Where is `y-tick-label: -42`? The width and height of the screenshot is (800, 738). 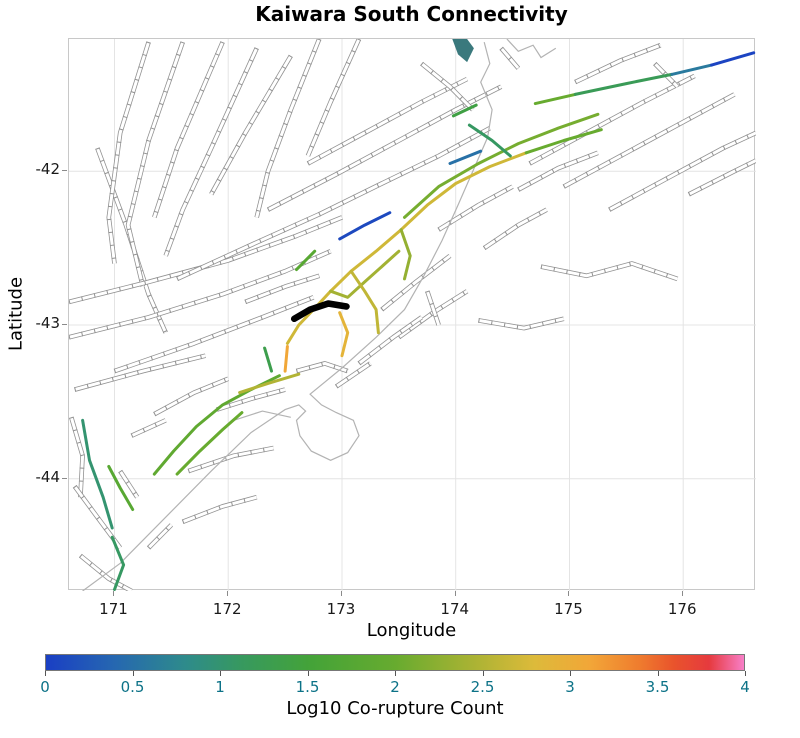 y-tick-label: -42 is located at coordinates (48, 169).